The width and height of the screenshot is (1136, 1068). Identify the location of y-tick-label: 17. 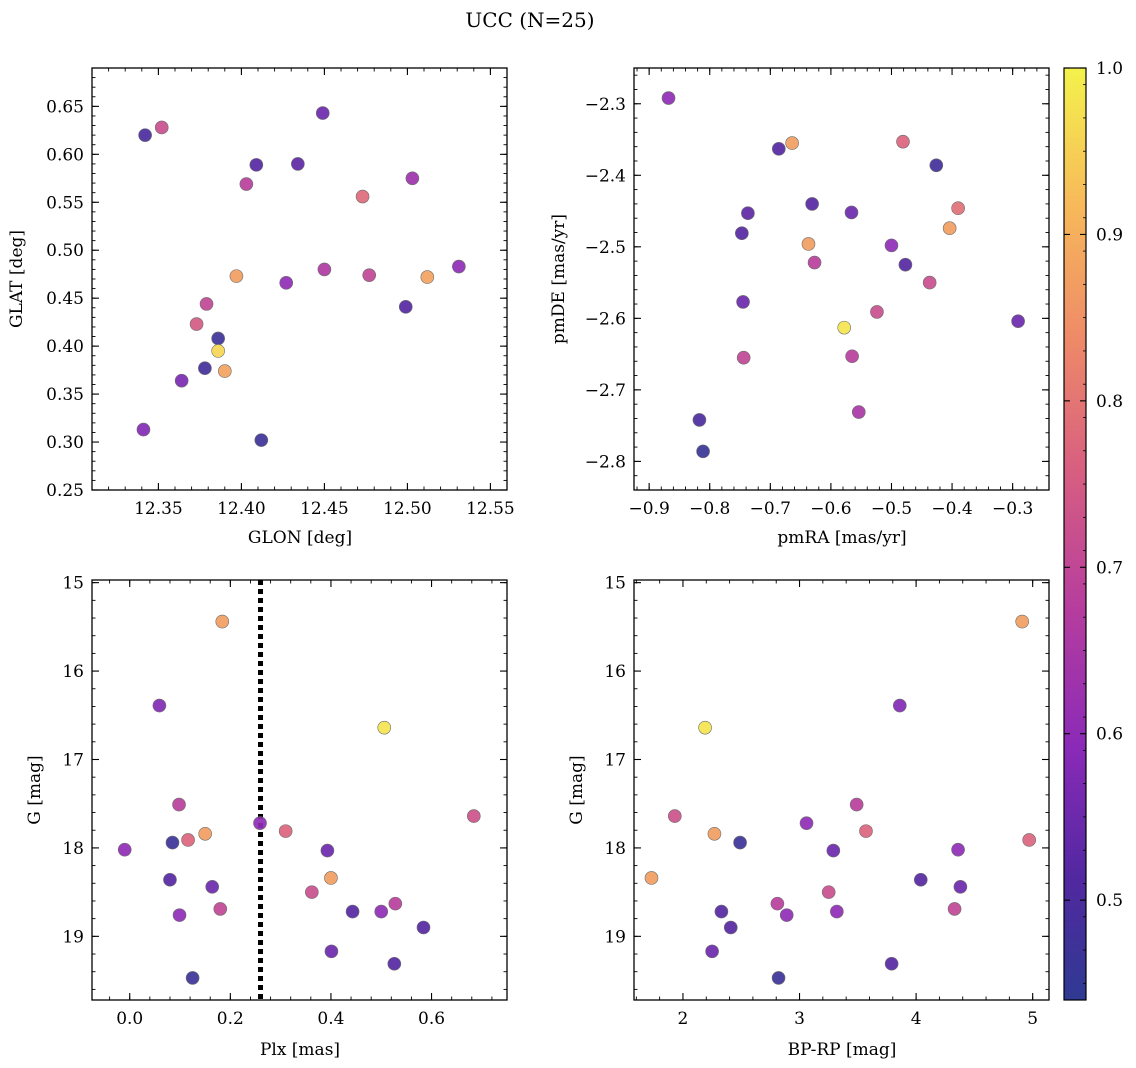
(615, 760).